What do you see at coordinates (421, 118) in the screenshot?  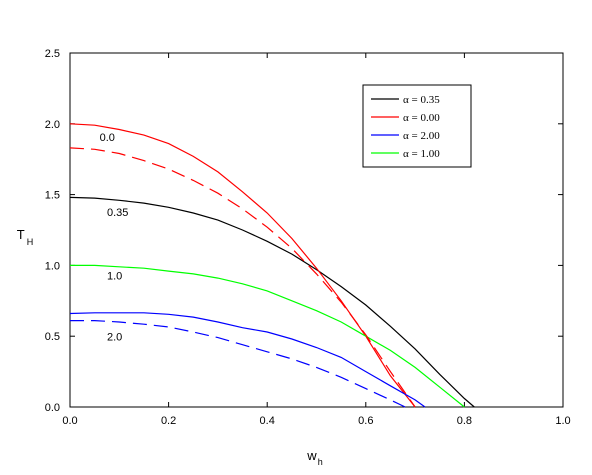 I see `legend-label-1: α = 0.00` at bounding box center [421, 118].